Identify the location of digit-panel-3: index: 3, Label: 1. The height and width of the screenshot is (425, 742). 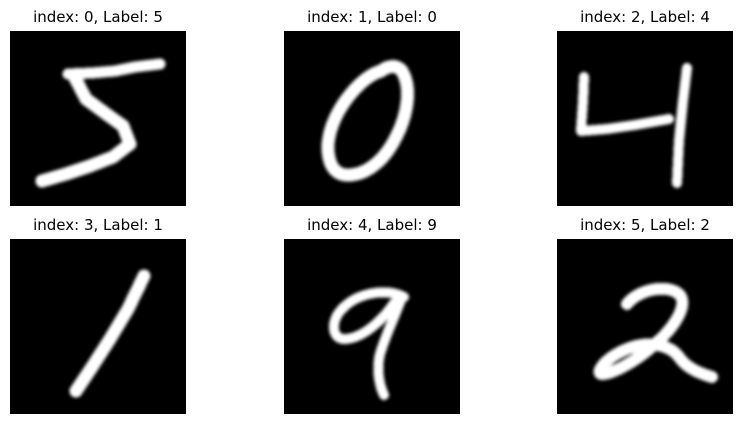
(98, 314).